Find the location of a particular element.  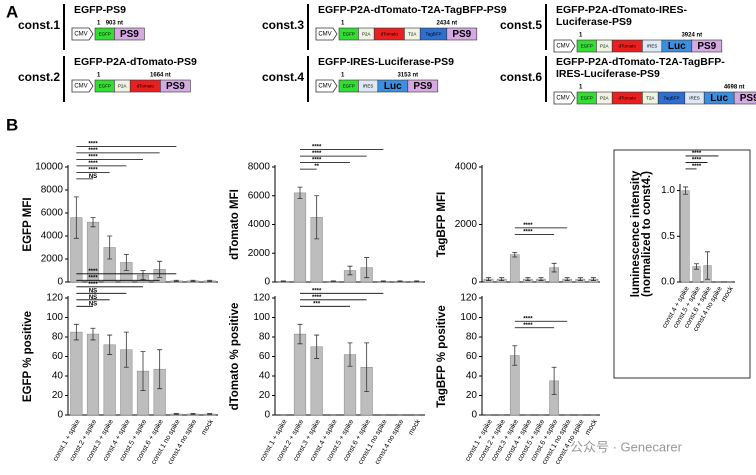

construct-length: 1664 nt is located at coordinates (160, 76).